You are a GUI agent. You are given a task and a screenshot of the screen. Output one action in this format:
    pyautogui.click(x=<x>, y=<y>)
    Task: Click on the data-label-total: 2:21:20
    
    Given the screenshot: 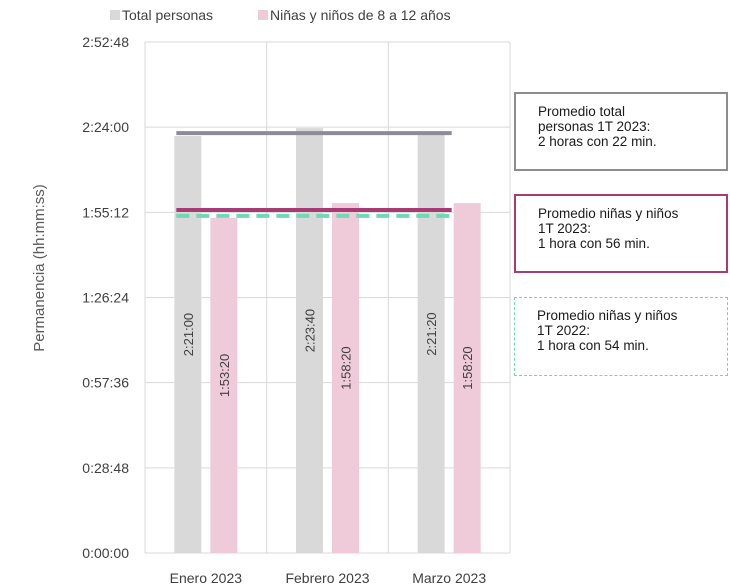 What is the action you would take?
    pyautogui.click(x=431, y=333)
    